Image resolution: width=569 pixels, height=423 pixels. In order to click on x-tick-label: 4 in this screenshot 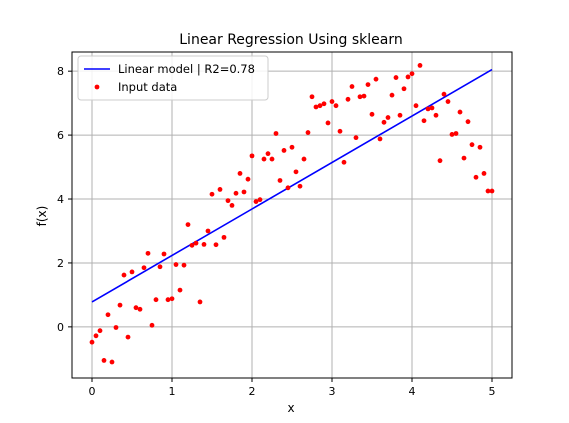, I will do `click(412, 391)`.